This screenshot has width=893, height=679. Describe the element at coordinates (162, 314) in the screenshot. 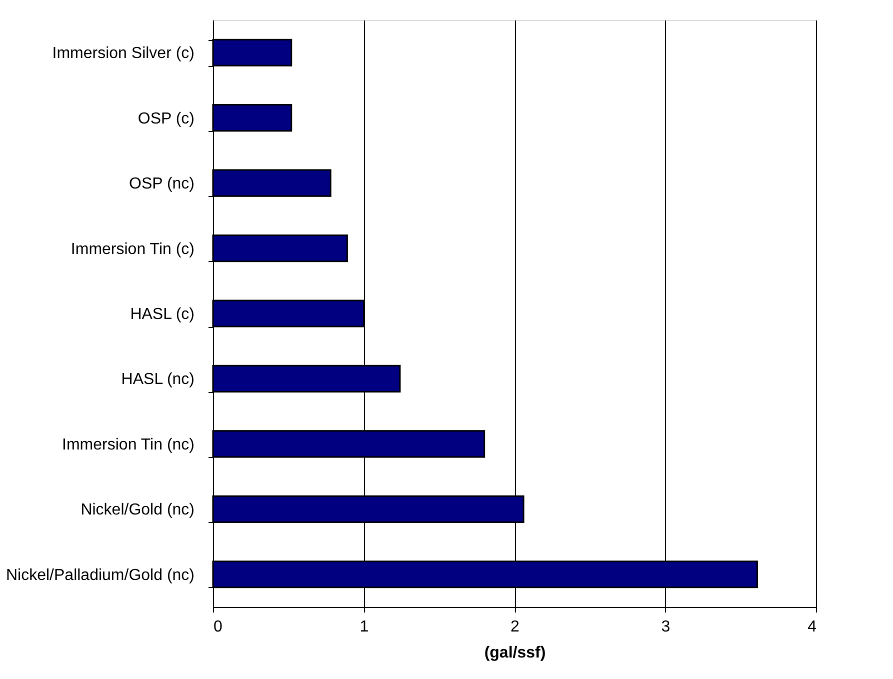

I see `y-tick-label: HASL (c)` at that location.